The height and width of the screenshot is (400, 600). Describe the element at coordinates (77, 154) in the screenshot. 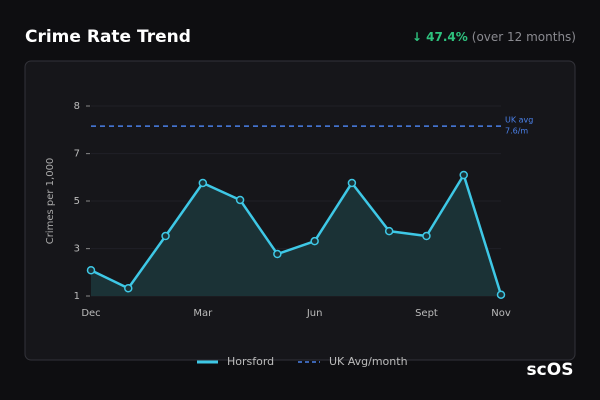

I see `y-tick-label: 7` at that location.